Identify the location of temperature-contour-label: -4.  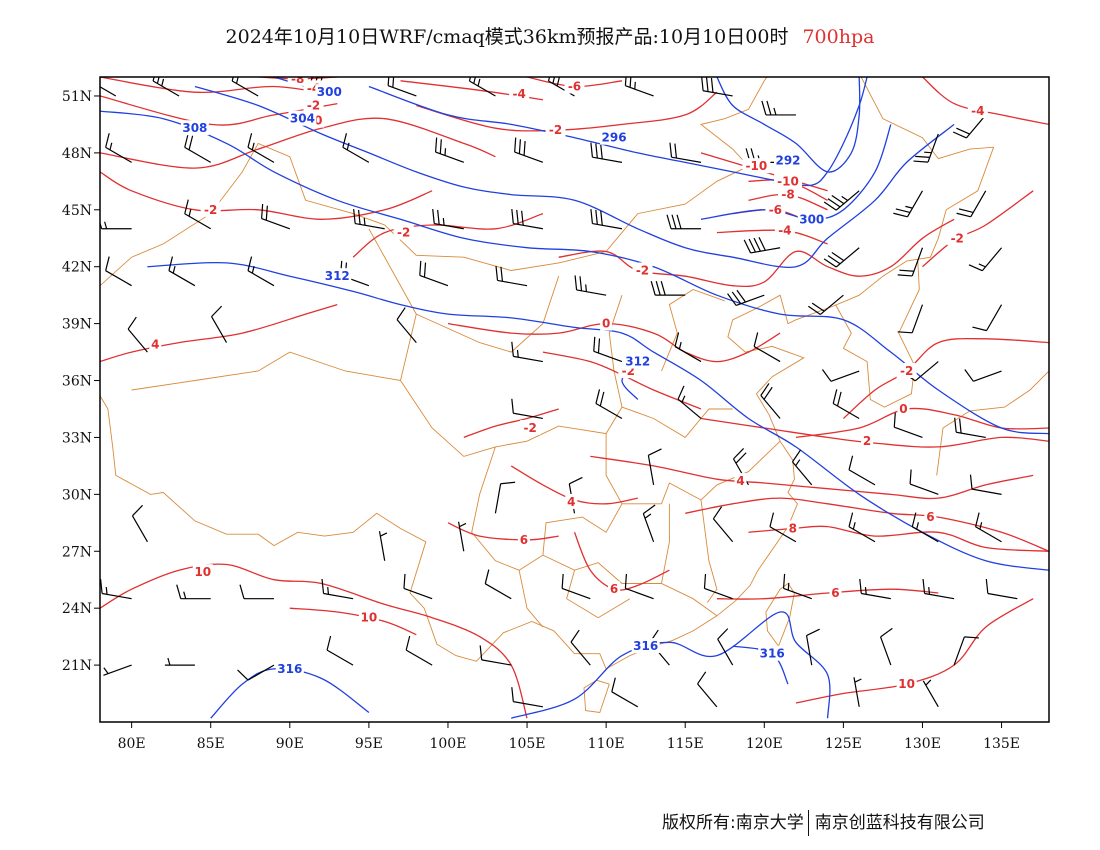
(784, 231).